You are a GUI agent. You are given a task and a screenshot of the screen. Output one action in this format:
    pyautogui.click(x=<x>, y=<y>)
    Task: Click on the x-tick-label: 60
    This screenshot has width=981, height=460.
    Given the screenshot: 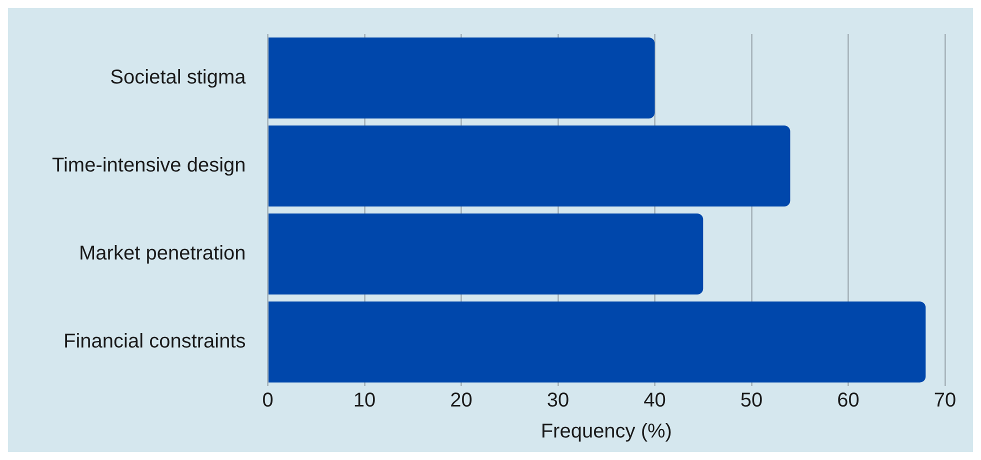 What is the action you would take?
    pyautogui.click(x=848, y=401)
    